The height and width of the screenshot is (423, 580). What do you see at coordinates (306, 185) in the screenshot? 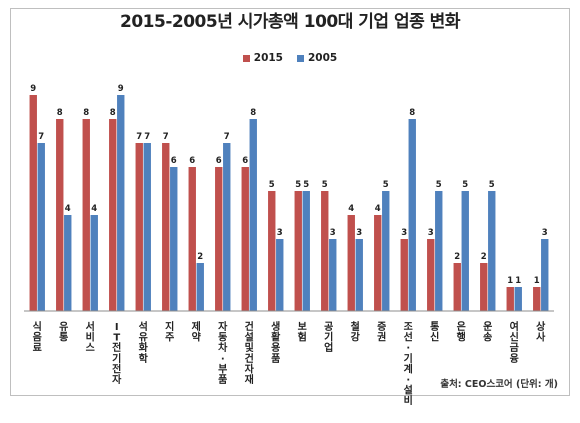
I see `data-label-2005-10: 5` at bounding box center [306, 185].